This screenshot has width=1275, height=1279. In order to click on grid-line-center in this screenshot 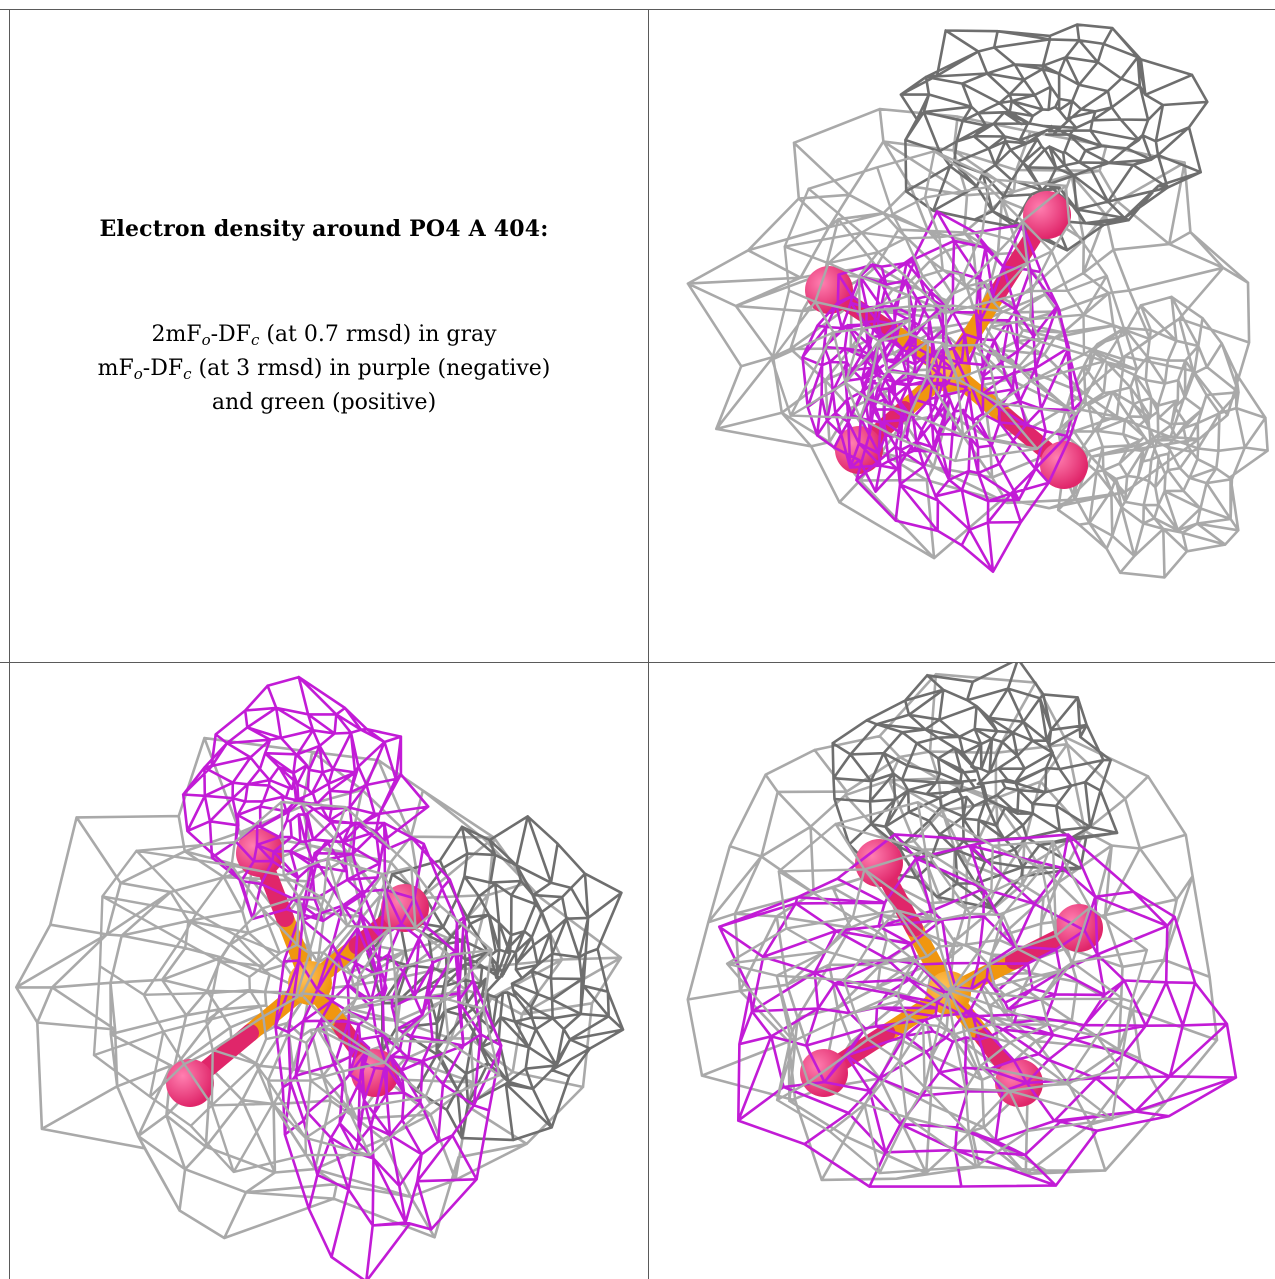, I will do `click(648, 644)`.